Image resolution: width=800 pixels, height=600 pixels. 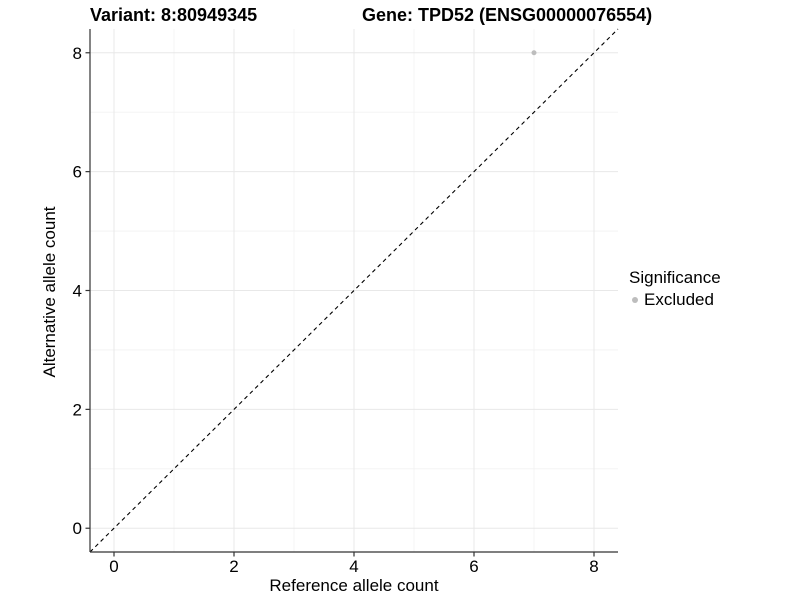 What do you see at coordinates (77, 291) in the screenshot?
I see `y-tick-label: 4` at bounding box center [77, 291].